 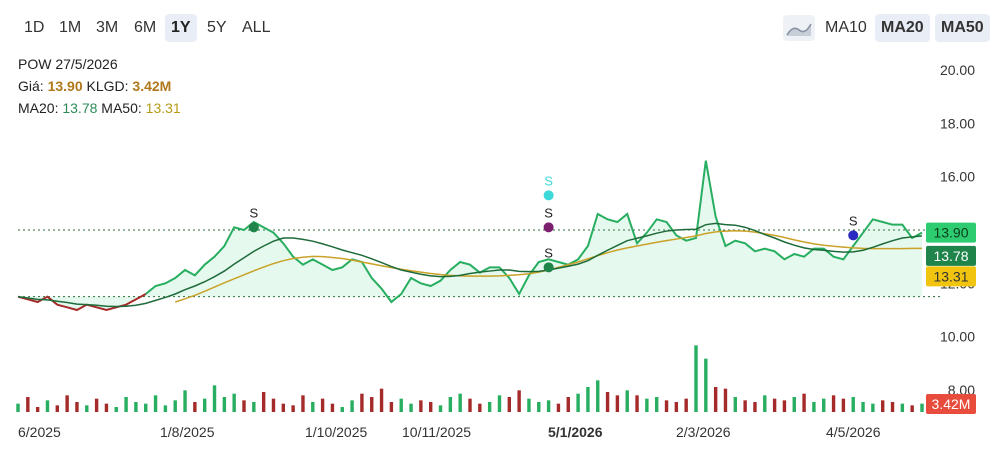 I want to click on volume-label: KLGD:, so click(x=107, y=86).